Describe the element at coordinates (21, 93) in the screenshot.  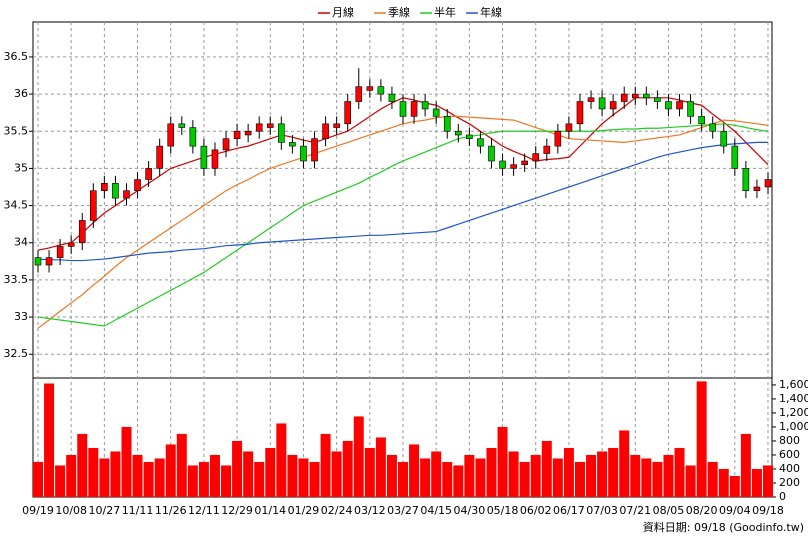
I see `y-tick-label: 36` at that location.